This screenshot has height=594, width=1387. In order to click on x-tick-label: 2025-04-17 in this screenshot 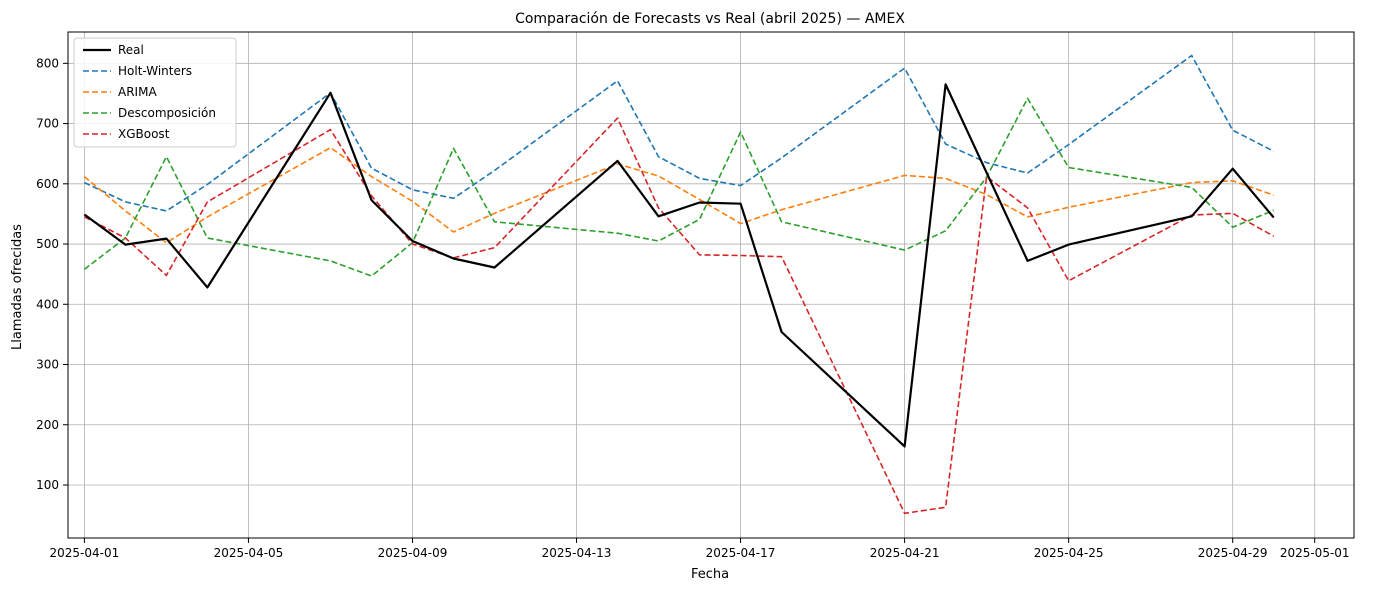, I will do `click(741, 553)`.